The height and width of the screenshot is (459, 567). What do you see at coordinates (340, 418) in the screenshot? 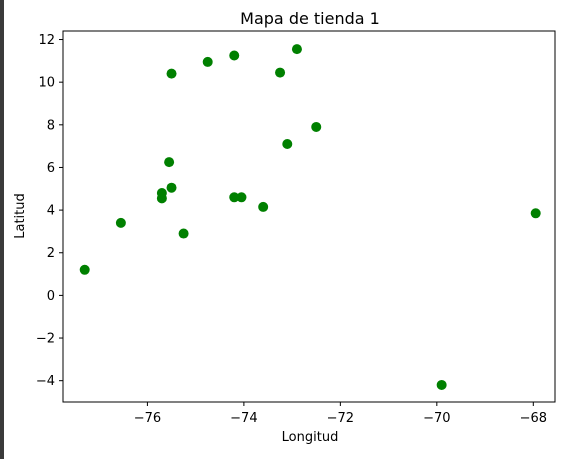
I see `x-tick-label: −72` at bounding box center [340, 418].